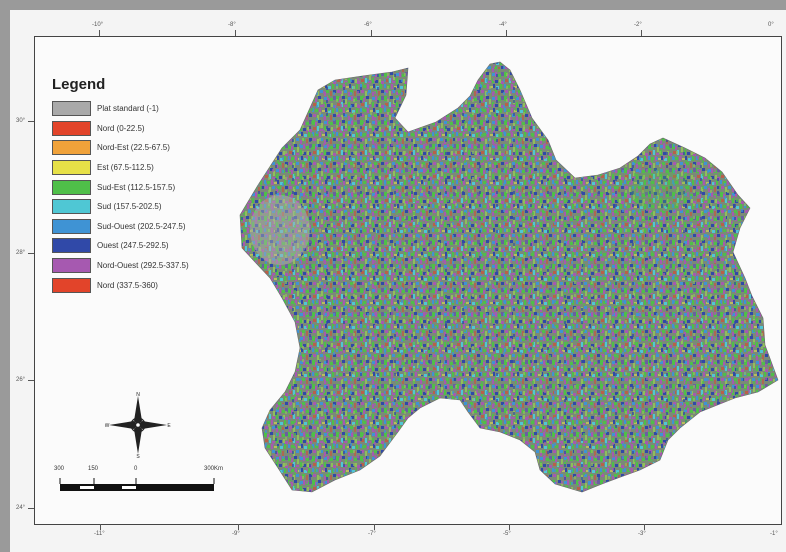  What do you see at coordinates (774, 534) in the screenshot?
I see `bottom-tick-label: -1°` at bounding box center [774, 534].